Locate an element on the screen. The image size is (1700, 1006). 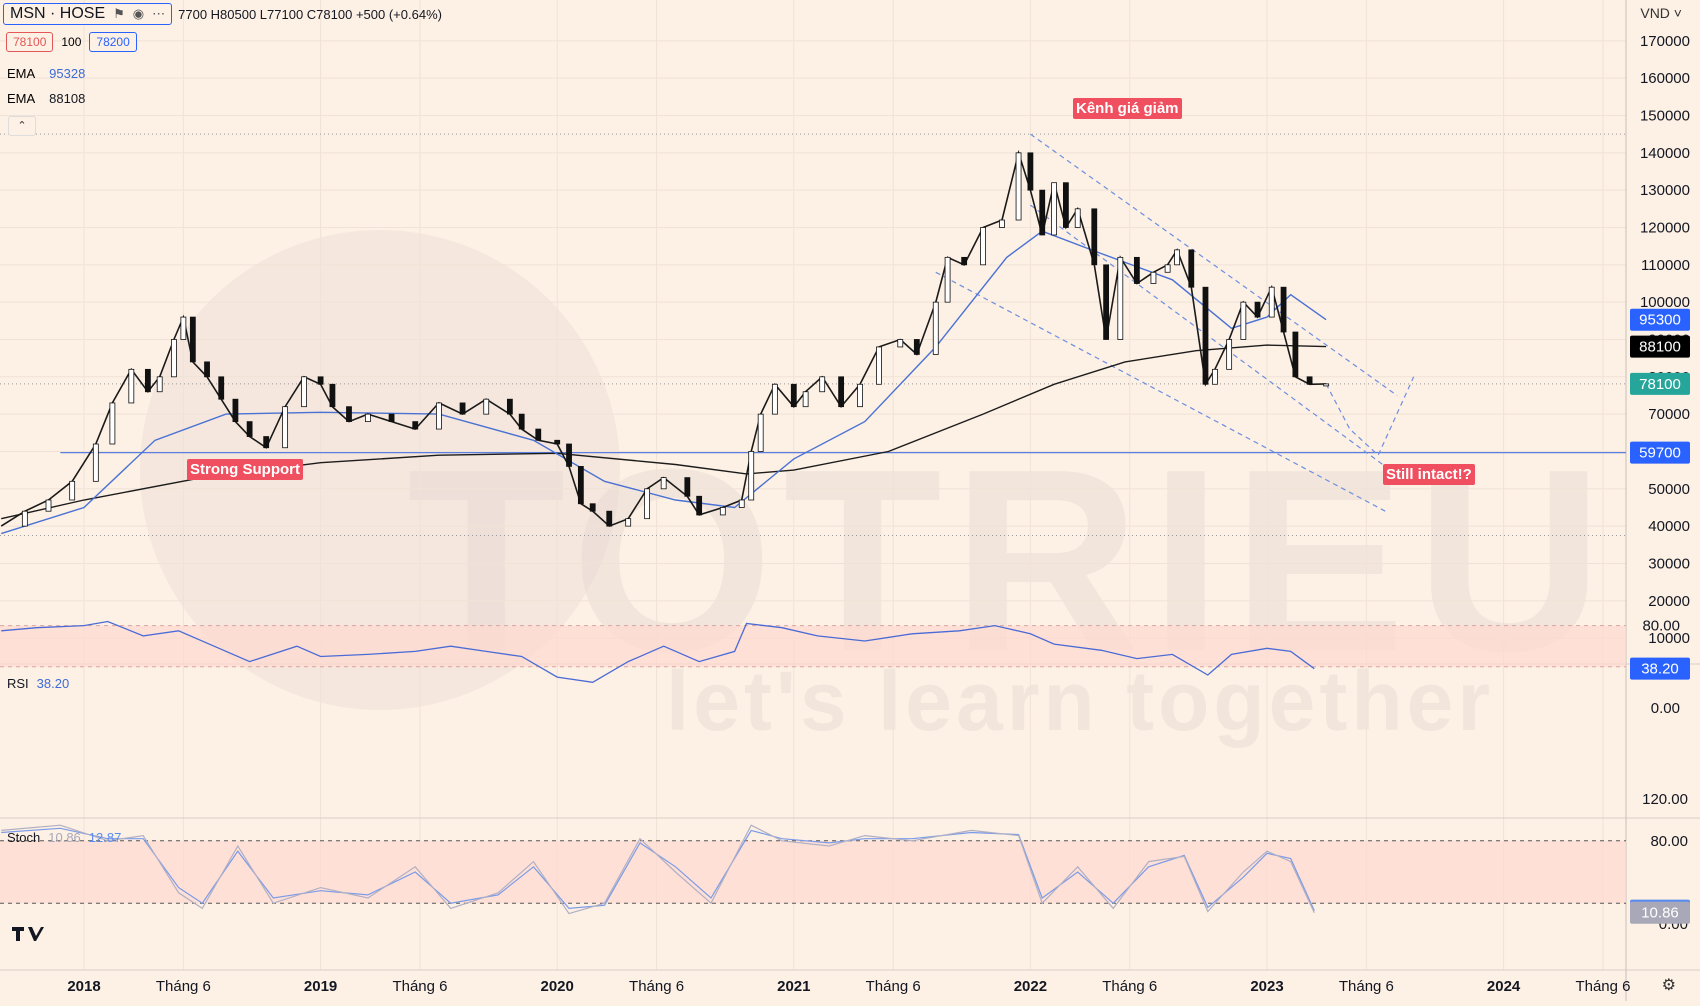
stoch-tag-bg is located at coordinates (1660, 912).